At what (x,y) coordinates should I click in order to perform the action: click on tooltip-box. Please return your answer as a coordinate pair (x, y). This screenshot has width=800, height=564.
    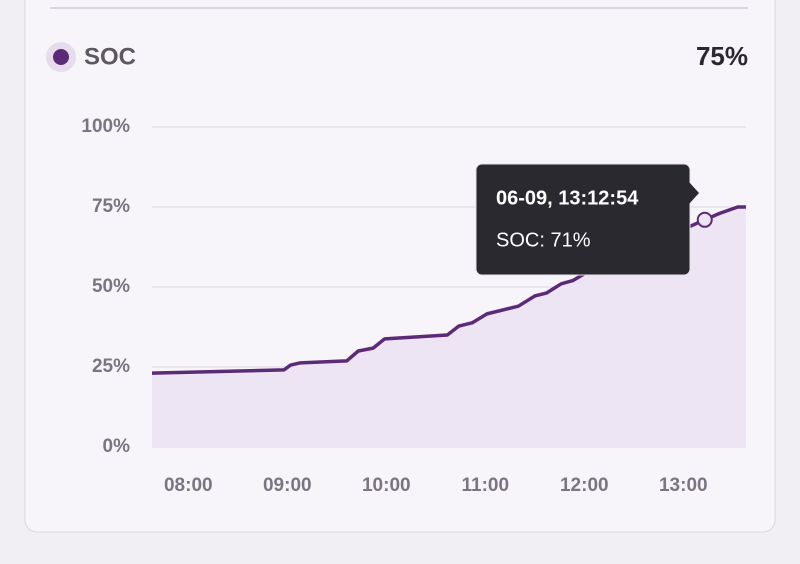
    Looking at the image, I should click on (583, 219).